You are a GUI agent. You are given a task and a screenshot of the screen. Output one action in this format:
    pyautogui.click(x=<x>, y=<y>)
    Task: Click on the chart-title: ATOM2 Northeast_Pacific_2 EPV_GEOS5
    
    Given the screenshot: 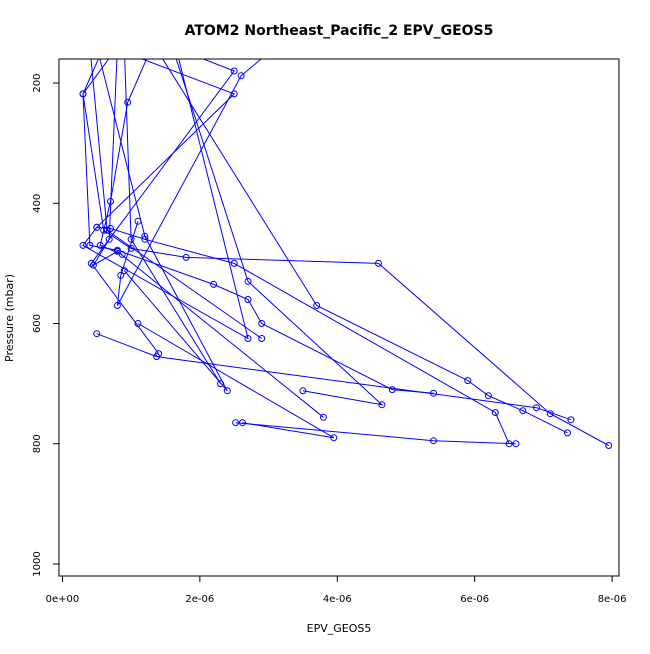 What is the action you would take?
    pyautogui.click(x=339, y=31)
    